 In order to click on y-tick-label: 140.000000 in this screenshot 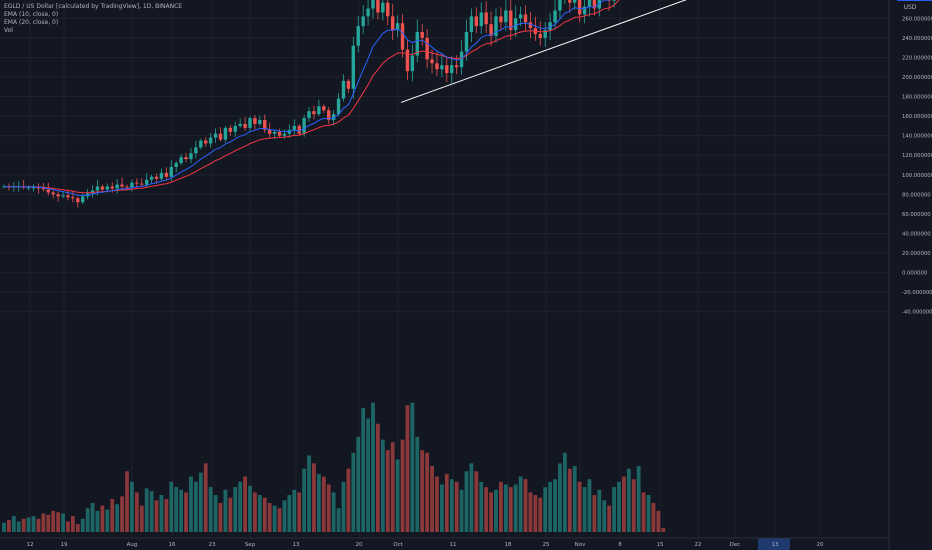, I will do `click(917, 137)`.